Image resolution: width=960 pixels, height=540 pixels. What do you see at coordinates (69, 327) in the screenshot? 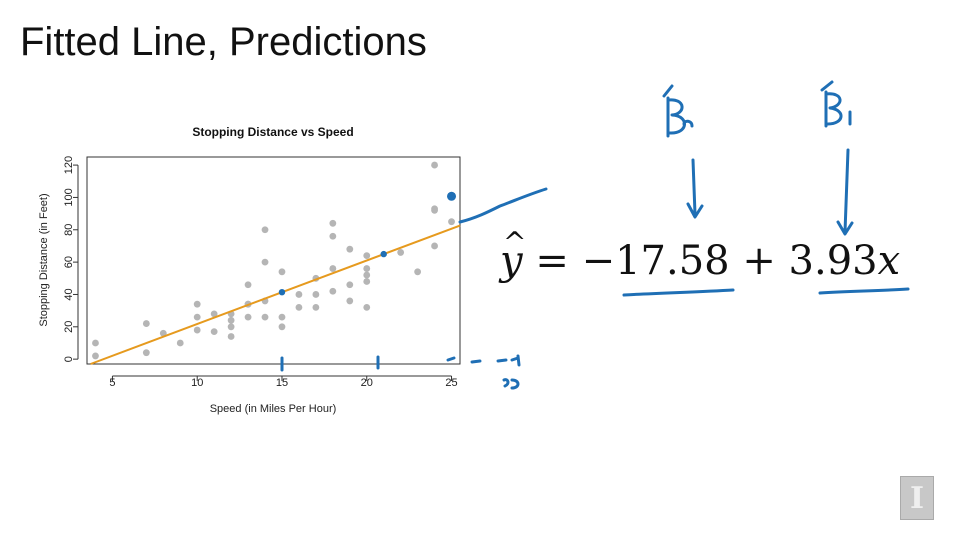
I see `y-tick-label: 20` at bounding box center [69, 327].